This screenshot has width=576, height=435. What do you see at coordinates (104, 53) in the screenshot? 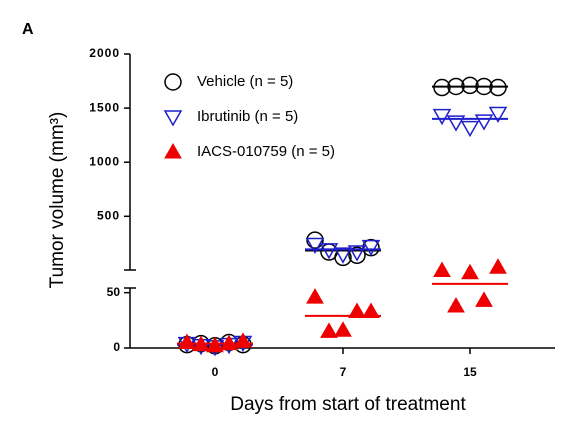
I see `y-tick-label: 2000` at bounding box center [104, 53].